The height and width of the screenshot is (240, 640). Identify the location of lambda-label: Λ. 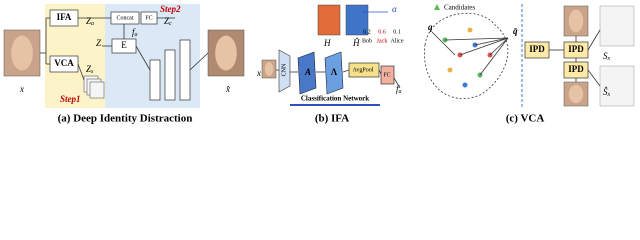
(334, 72).